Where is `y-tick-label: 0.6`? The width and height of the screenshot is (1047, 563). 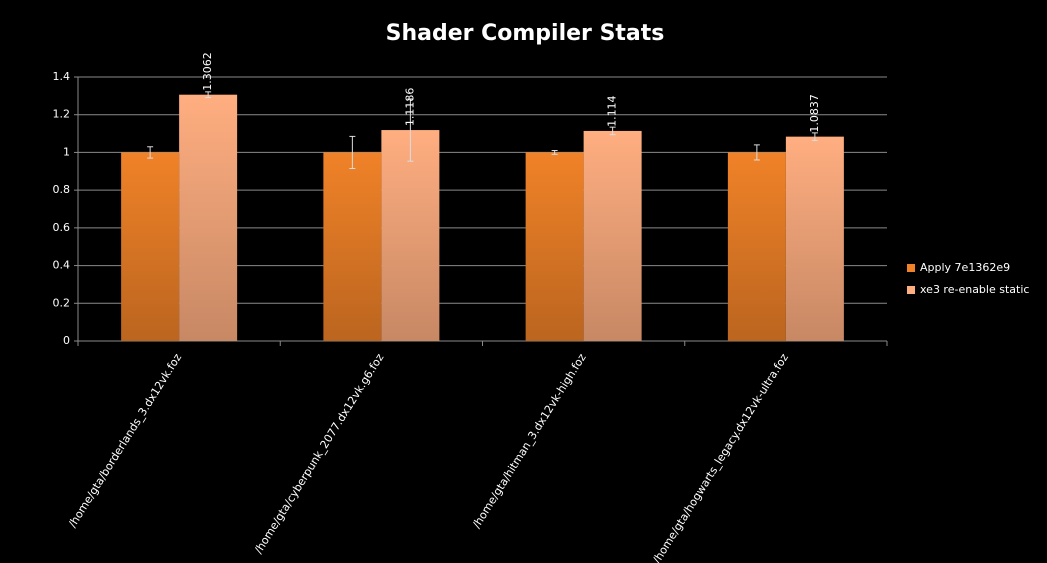
y-tick-label: 0.6 is located at coordinates (62, 227).